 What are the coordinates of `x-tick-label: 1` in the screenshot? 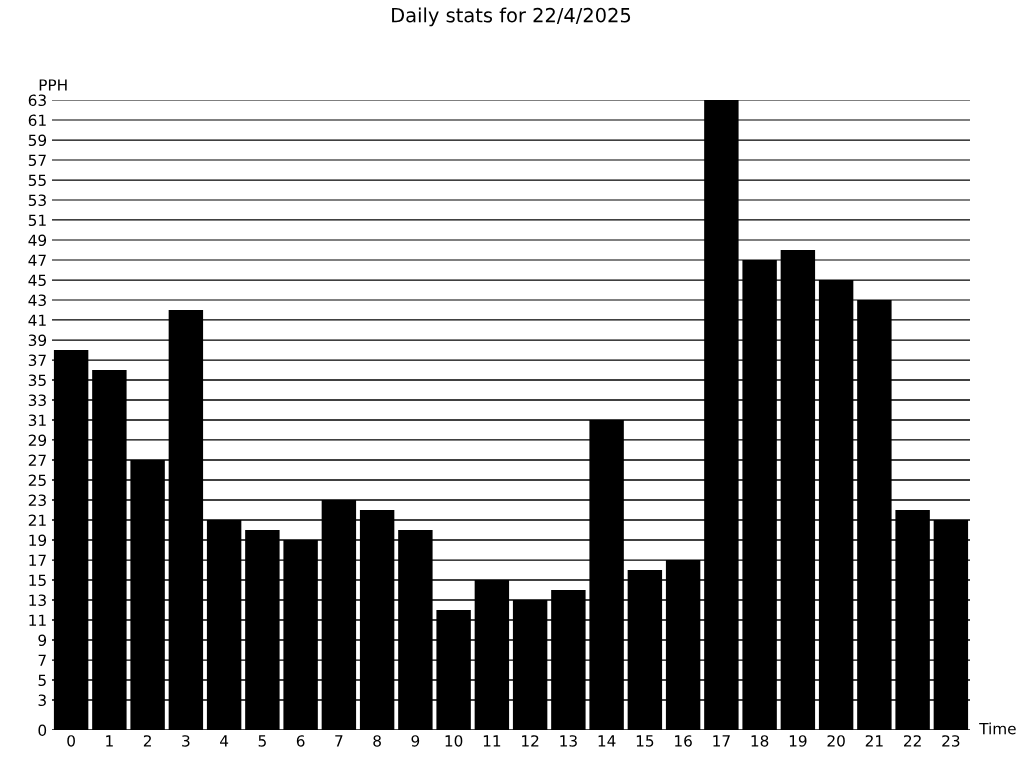 It's located at (109, 741).